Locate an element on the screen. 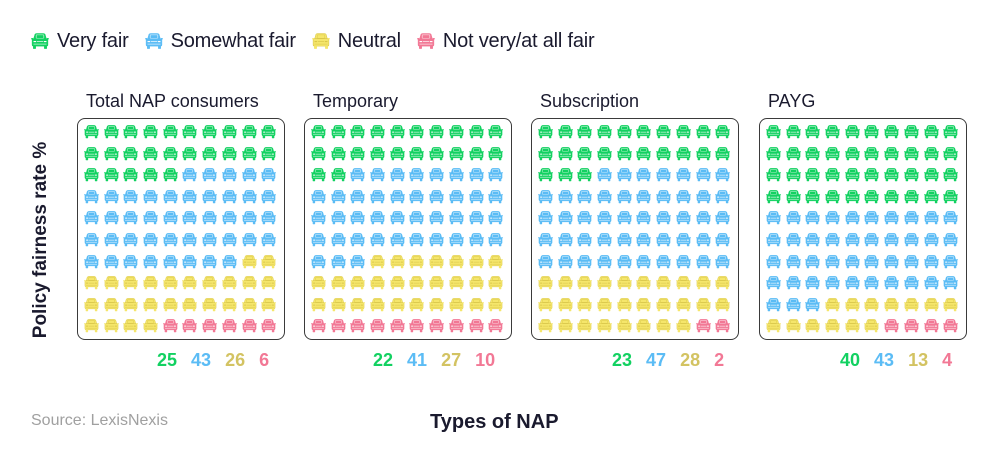 The image size is (1000, 460). panel-payg: PAYG is located at coordinates (863, 214).